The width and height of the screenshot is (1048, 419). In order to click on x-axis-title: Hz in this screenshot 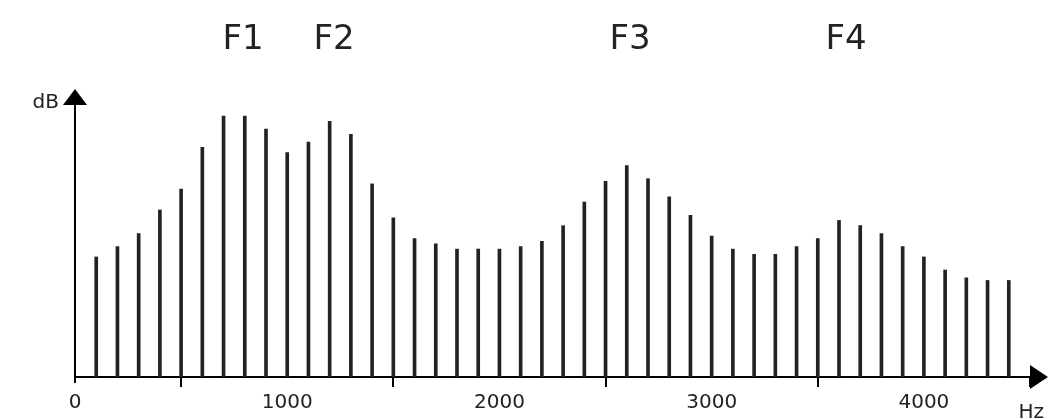, I will do `click(1031, 409)`.